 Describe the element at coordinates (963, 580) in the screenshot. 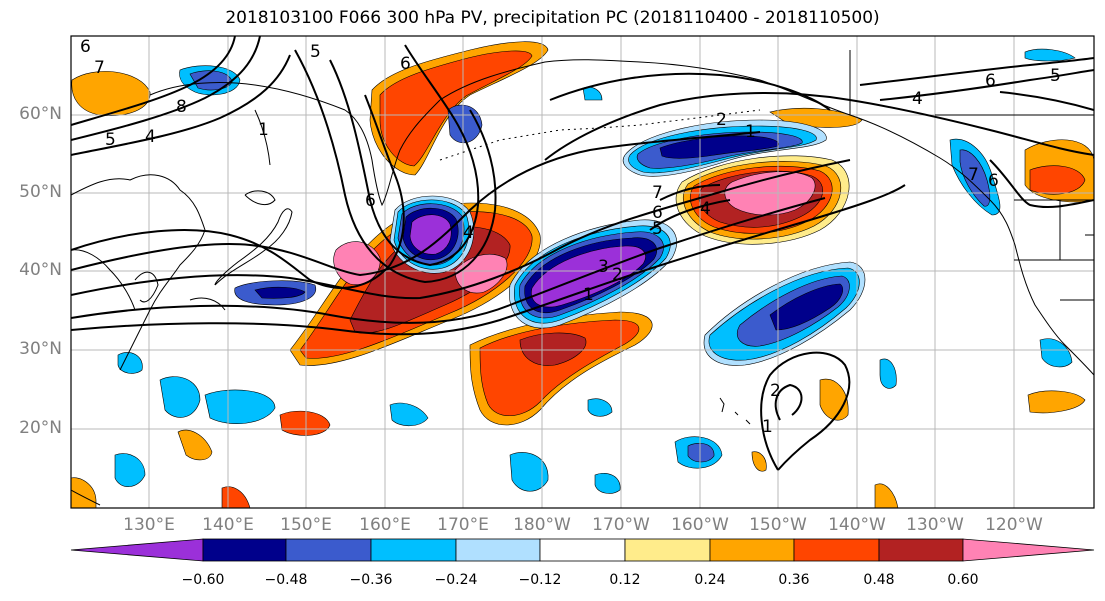

I see `colorbar-tick-label: 0.60` at that location.